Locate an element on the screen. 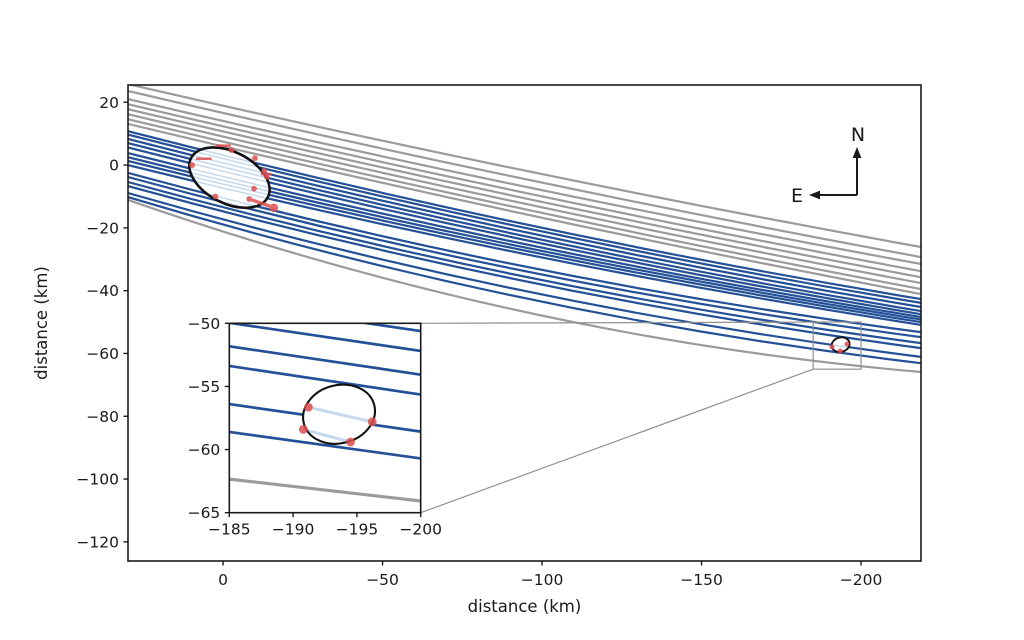  inset-x-tick-label: −200 is located at coordinates (420, 530).